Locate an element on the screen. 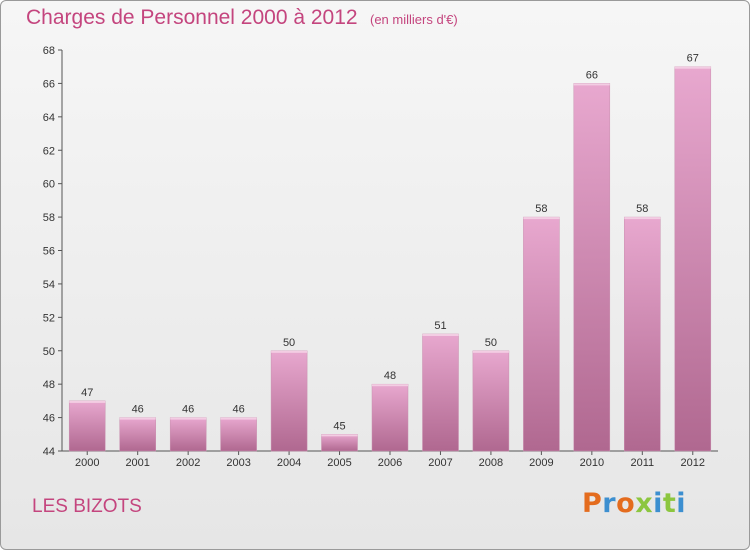 The image size is (750, 550). logo-letter: P is located at coordinates (592, 503).